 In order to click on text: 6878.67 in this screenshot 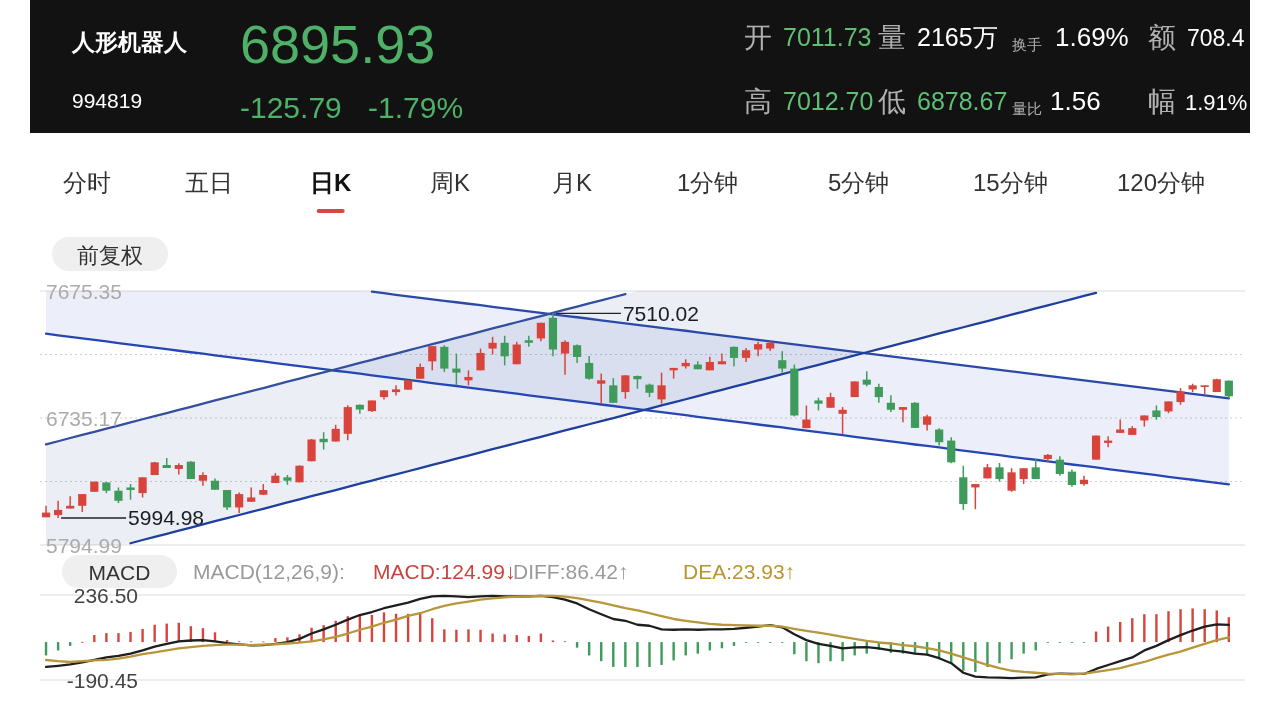, I will do `click(962, 101)`.